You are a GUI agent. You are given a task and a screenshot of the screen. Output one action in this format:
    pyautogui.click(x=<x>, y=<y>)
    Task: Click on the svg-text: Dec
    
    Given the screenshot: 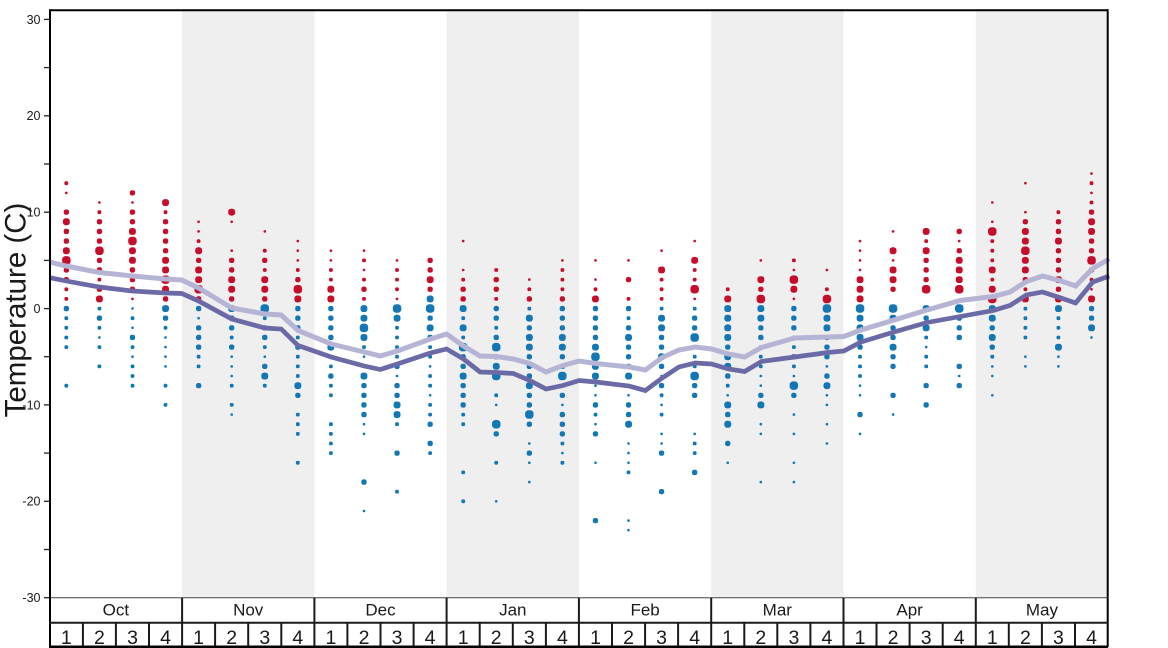 What is the action you would take?
    pyautogui.click(x=380, y=610)
    